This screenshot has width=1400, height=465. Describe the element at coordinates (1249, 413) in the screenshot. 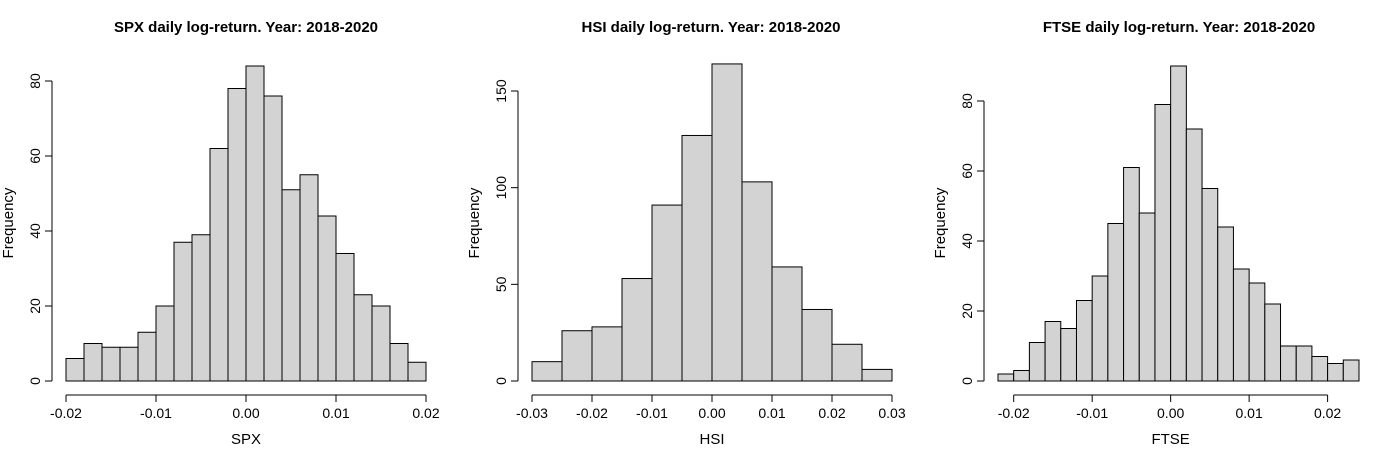

I see `ftse-x-tick-label-3: 0.01` at that location.